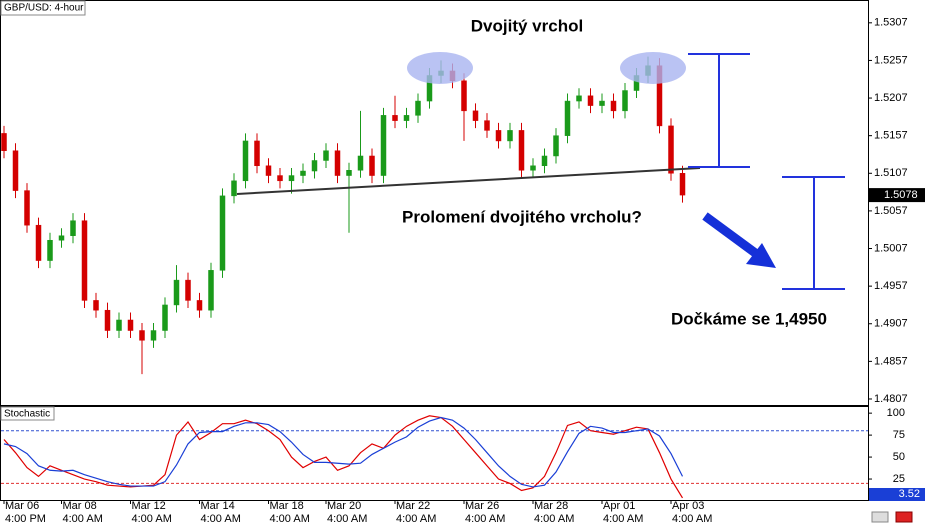 The height and width of the screenshot is (525, 925). Describe the element at coordinates (522, 216) in the screenshot. I see `annotation: Prolomení dvojitého vrcholu?` at that location.